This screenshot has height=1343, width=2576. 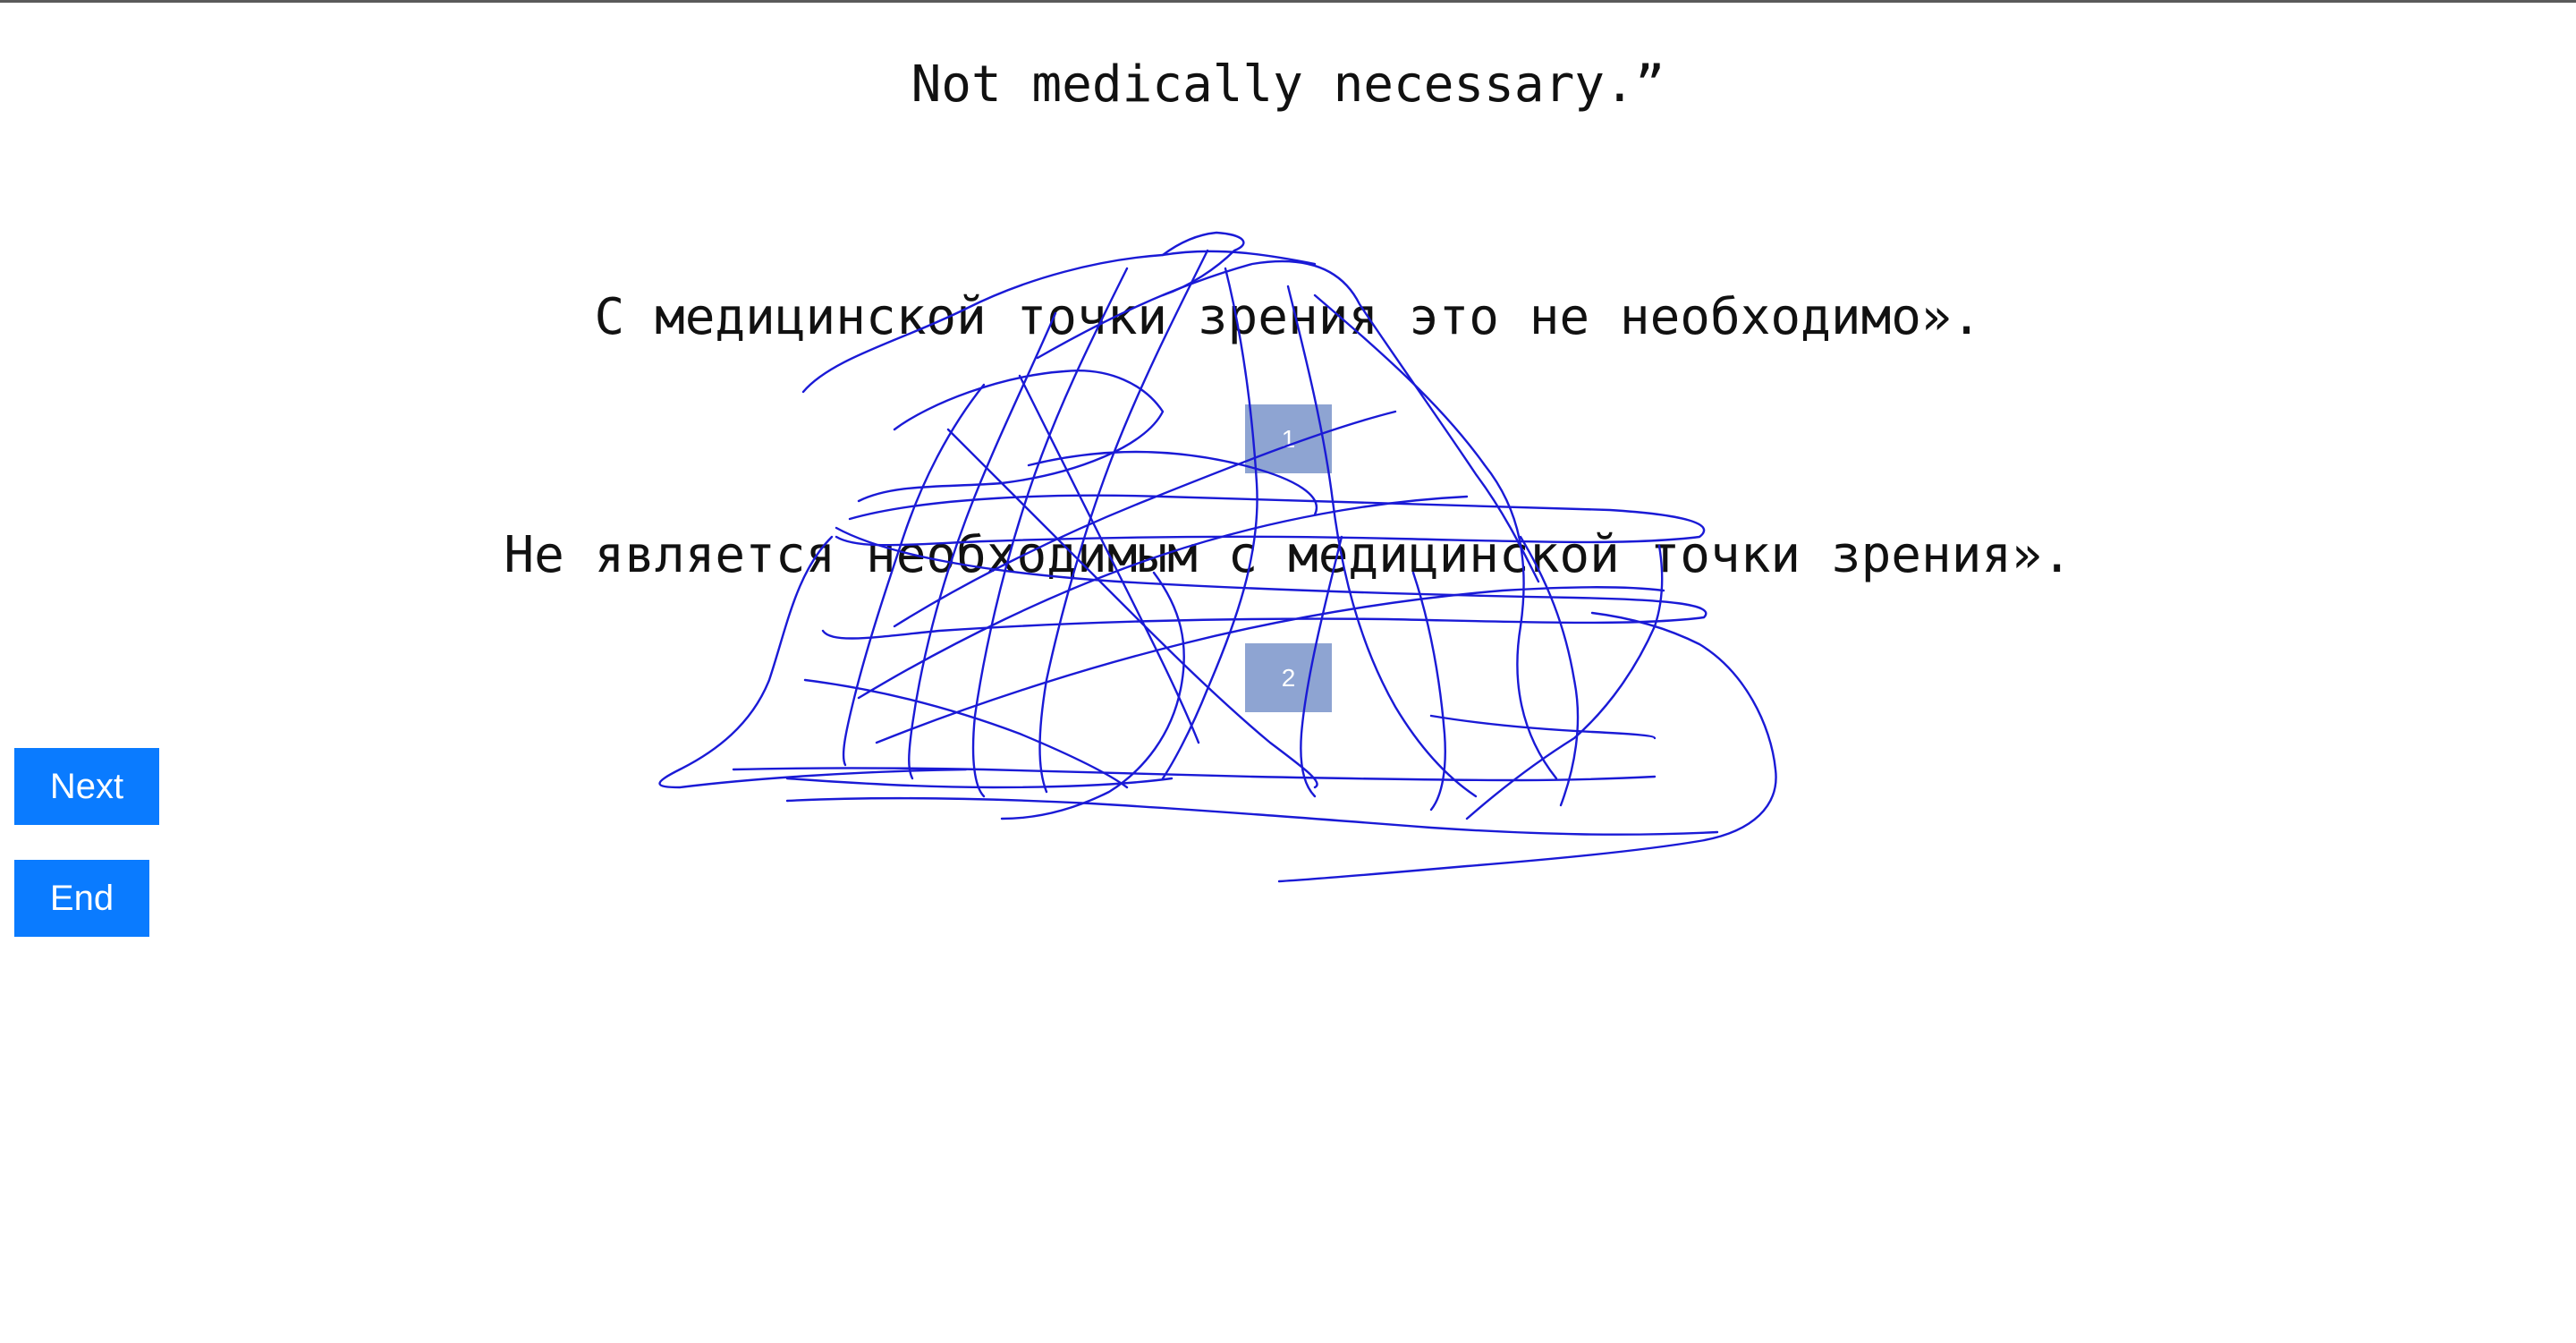 I want to click on candidate-2-badge: 2, so click(x=1288, y=677).